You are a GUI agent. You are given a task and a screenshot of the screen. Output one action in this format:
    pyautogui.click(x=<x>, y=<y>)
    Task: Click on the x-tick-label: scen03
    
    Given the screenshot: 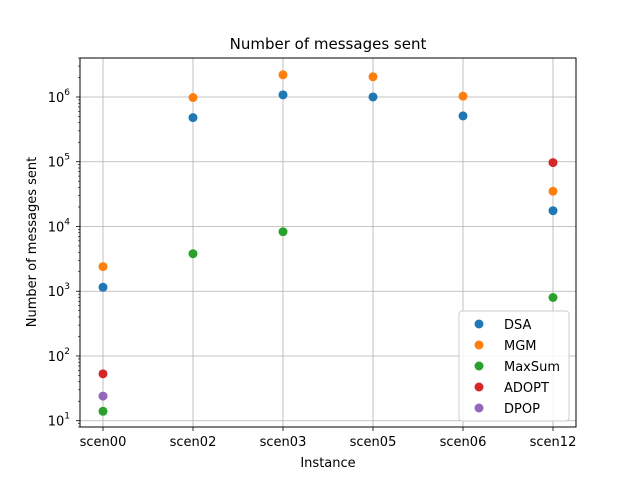 What is the action you would take?
    pyautogui.click(x=283, y=442)
    